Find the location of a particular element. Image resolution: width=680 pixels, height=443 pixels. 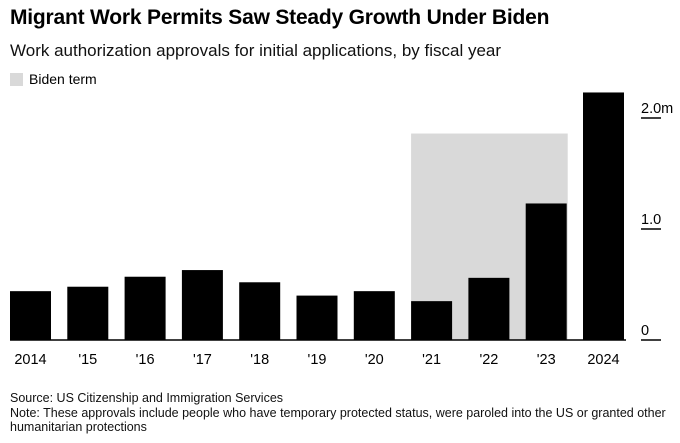

legend-label-biden: Biden term is located at coordinates (63, 79).